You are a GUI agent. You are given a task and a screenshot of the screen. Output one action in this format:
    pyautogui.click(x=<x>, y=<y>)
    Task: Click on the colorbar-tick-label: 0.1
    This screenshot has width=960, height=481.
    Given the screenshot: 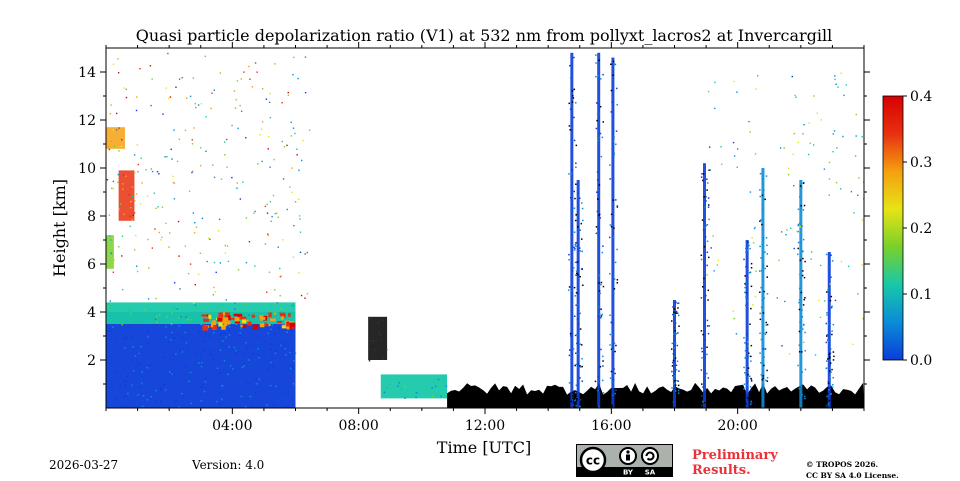 What is the action you would take?
    pyautogui.click(x=921, y=295)
    